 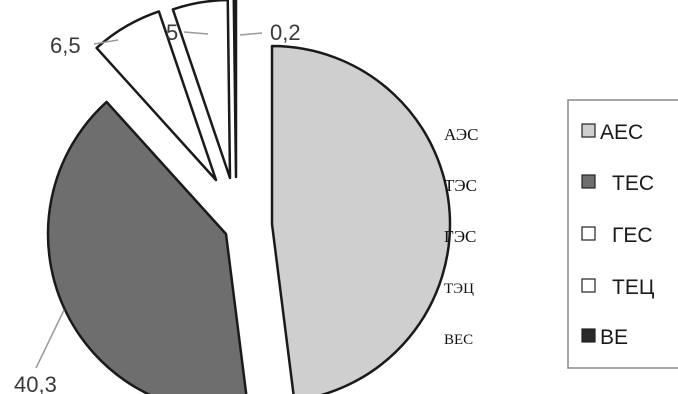 What do you see at coordinates (50, 339) in the screenshot?
I see `leader-line-tes` at bounding box center [50, 339].